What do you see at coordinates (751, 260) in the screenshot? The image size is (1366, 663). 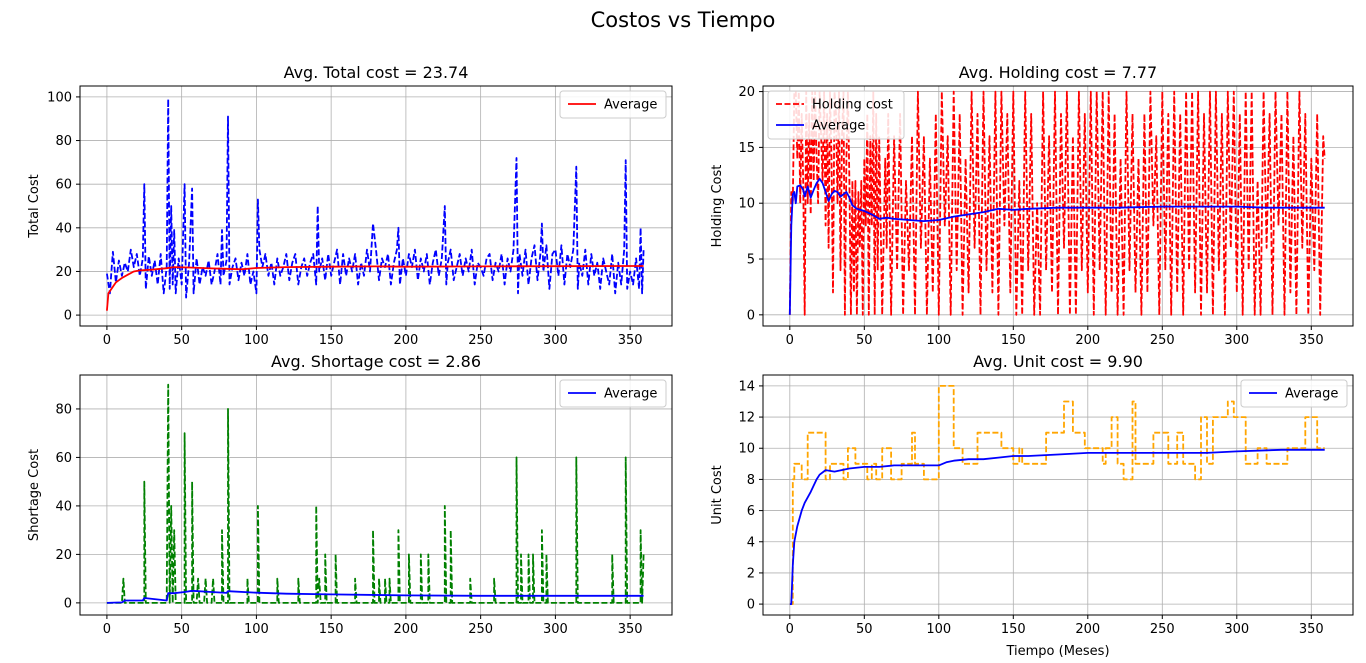 I see `y-tick-label: 5` at bounding box center [751, 260].